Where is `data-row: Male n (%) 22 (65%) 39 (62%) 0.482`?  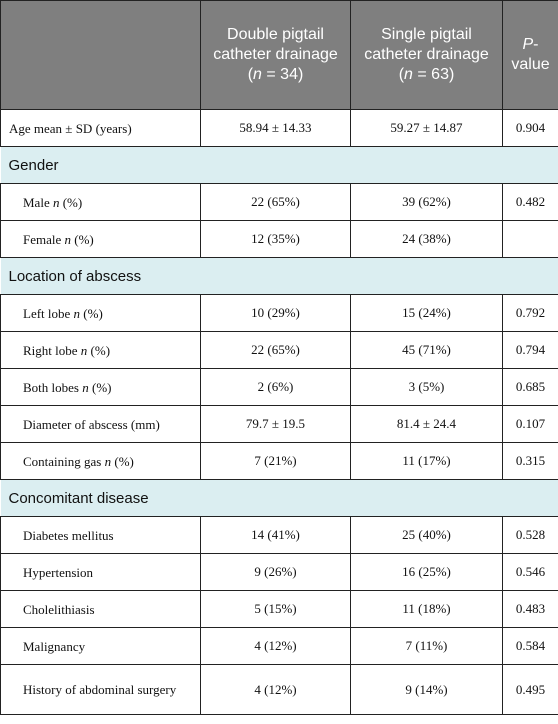
data-row: Male n (%) 22 (65%) 39 (62%) 0.482 is located at coordinates (279, 202).